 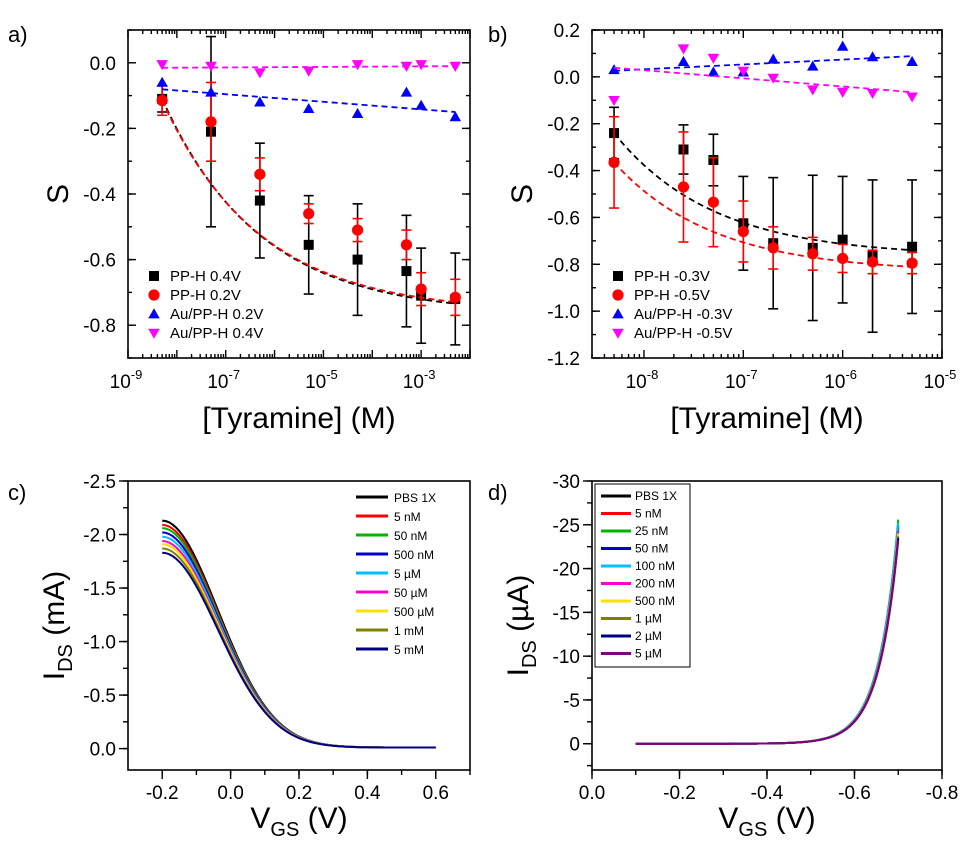 I want to click on x-tick-label-exp: -5, so click(x=332, y=374).